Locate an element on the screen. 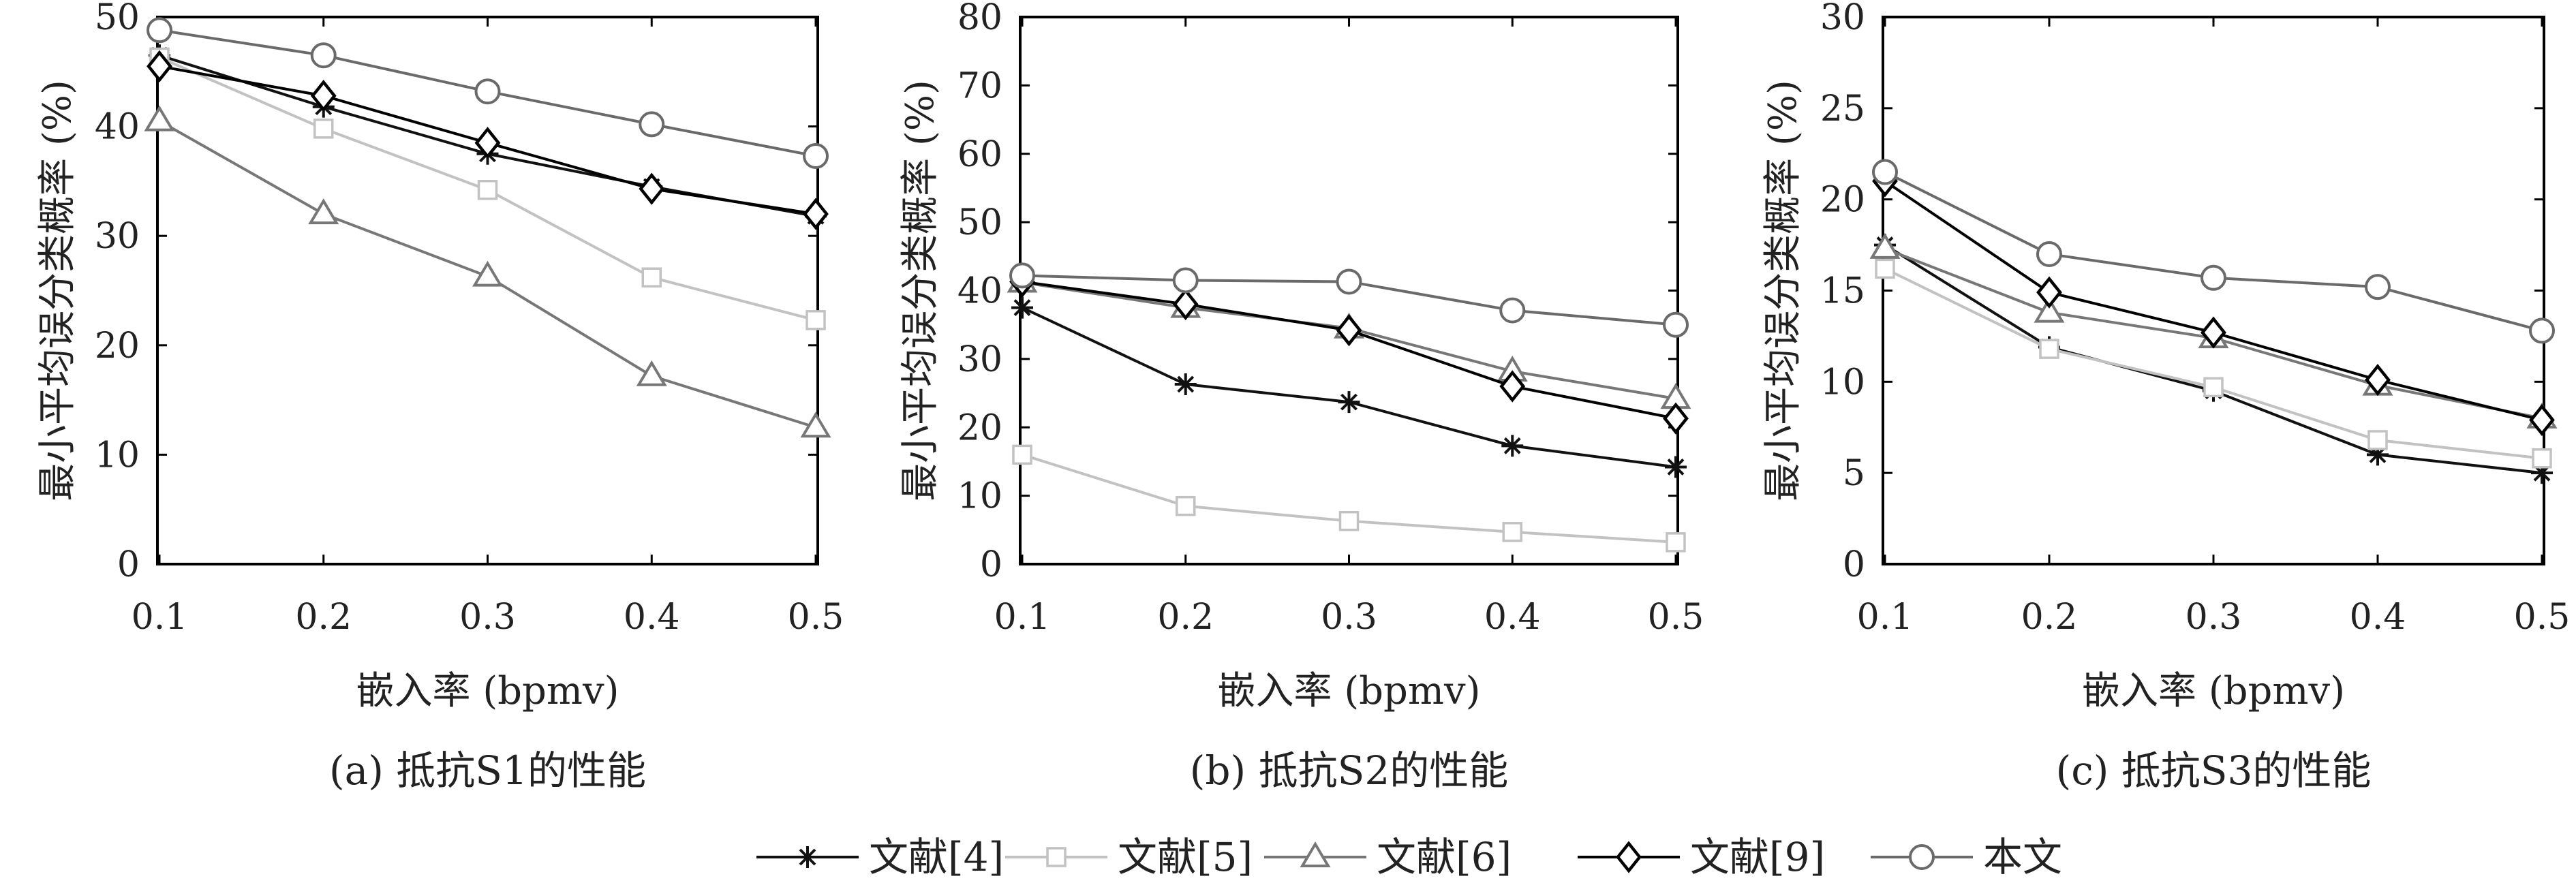 This screenshot has height=885, width=2576. legend-item: 文献[4] is located at coordinates (880, 857).